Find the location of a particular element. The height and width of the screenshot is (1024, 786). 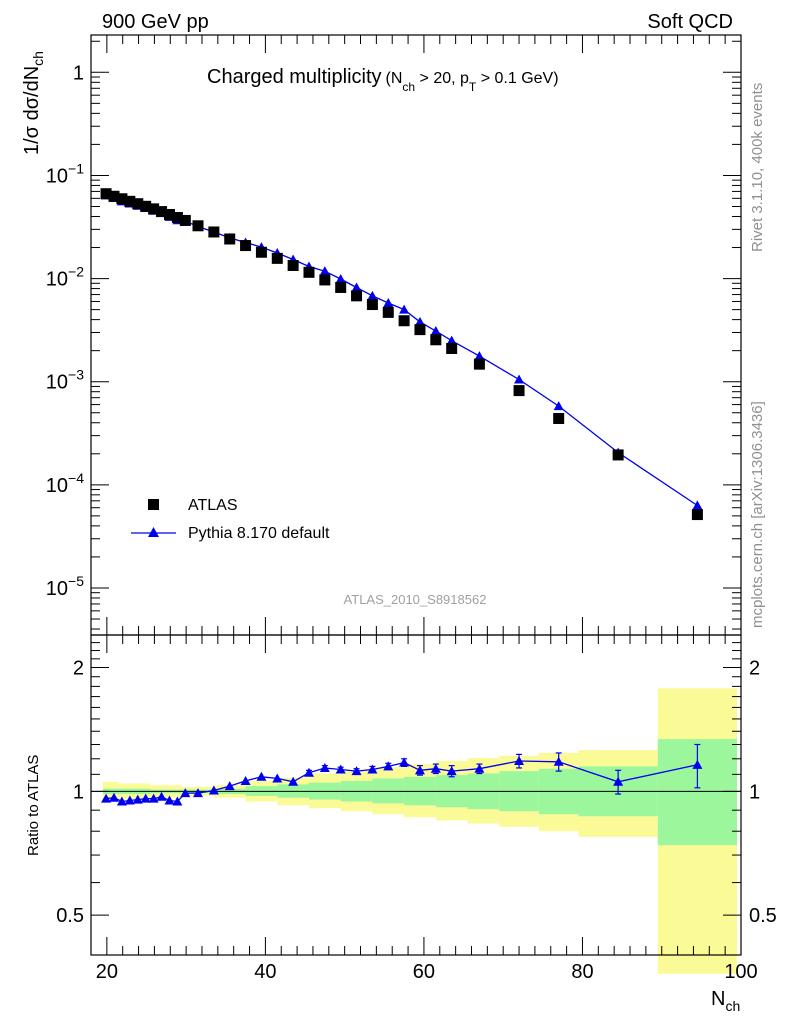

tick-label-base: 1 is located at coordinates (78, 73).